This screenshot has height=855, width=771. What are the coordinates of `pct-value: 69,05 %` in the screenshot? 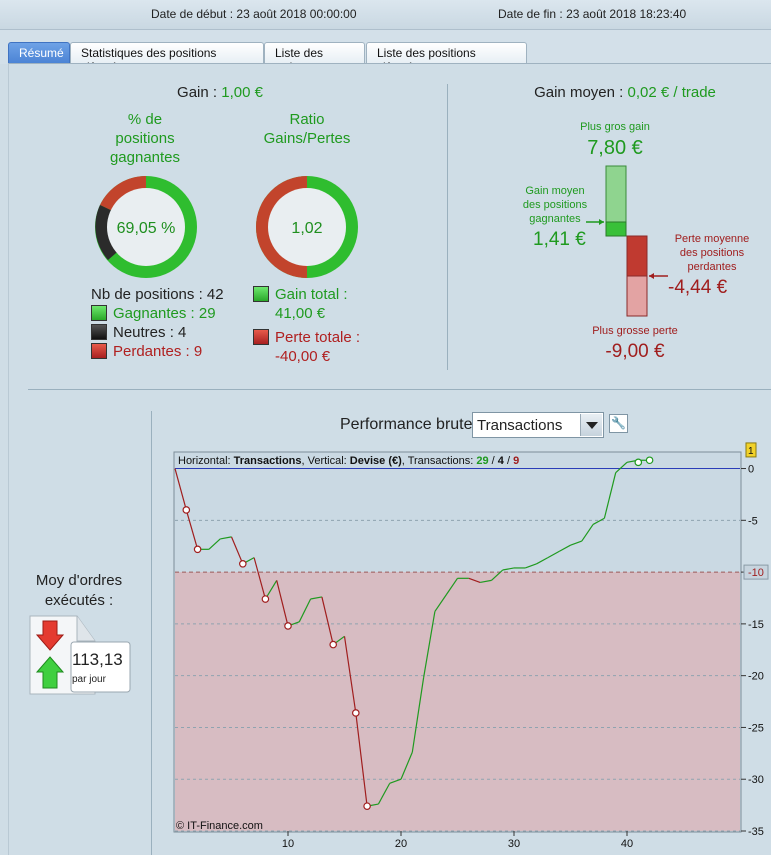 It's located at (146, 228).